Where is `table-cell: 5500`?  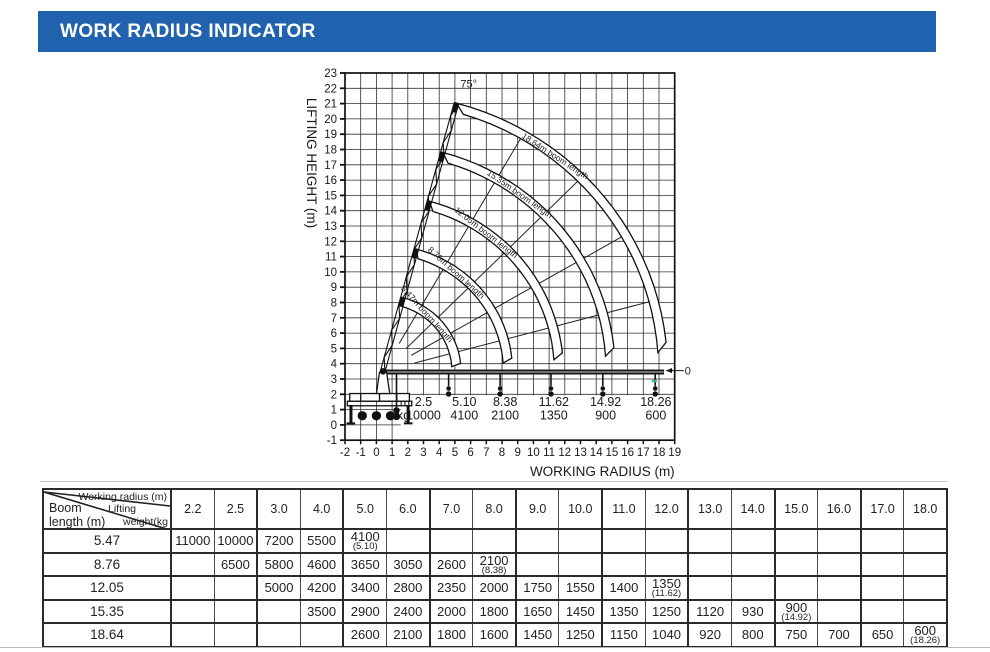
table-cell: 5500 is located at coordinates (321, 540).